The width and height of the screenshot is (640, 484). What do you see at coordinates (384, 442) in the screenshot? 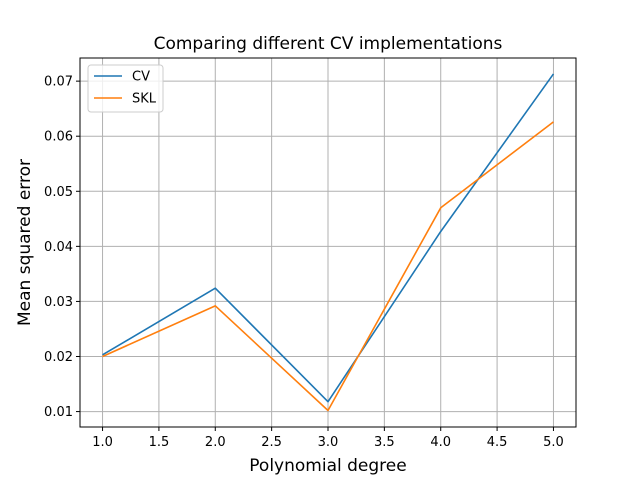
I see `x-tick-label: 3.5` at bounding box center [384, 442].